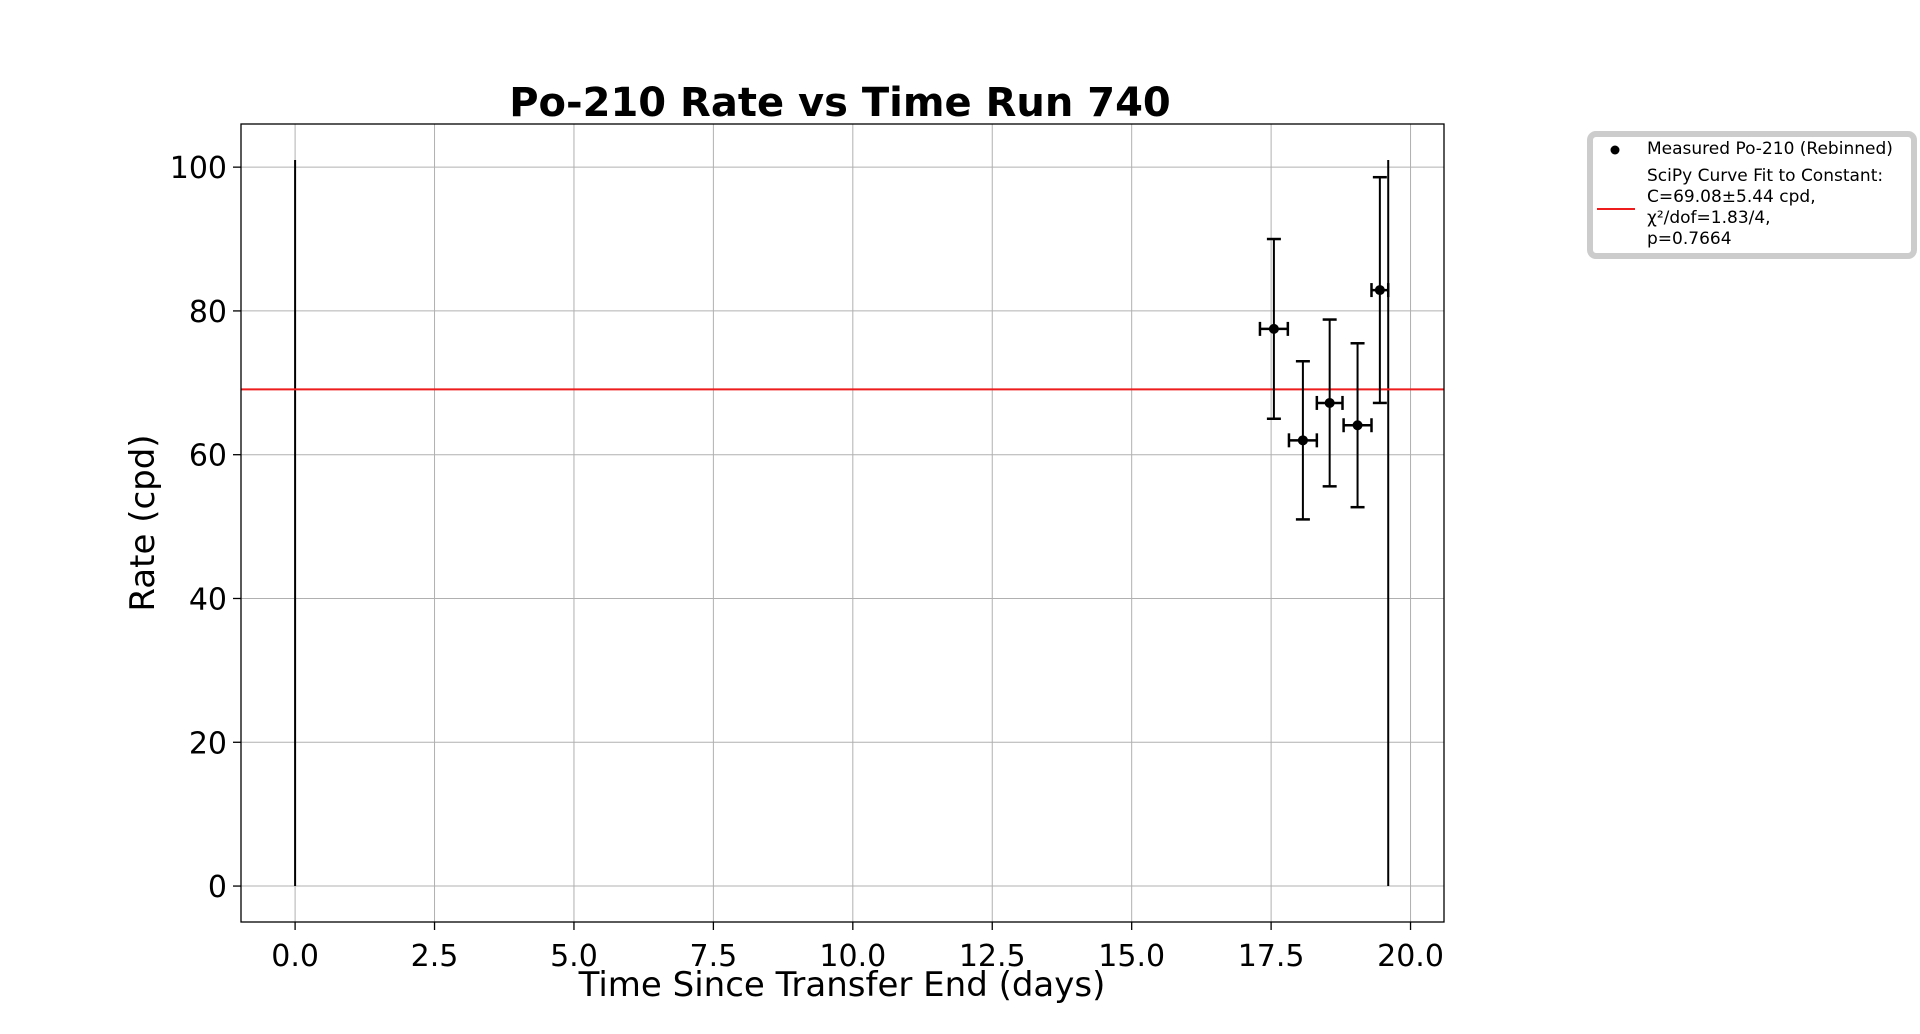 This screenshot has height=1034, width=1920. What do you see at coordinates (852, 956) in the screenshot?
I see `x-tick-label: 10.0` at bounding box center [852, 956].